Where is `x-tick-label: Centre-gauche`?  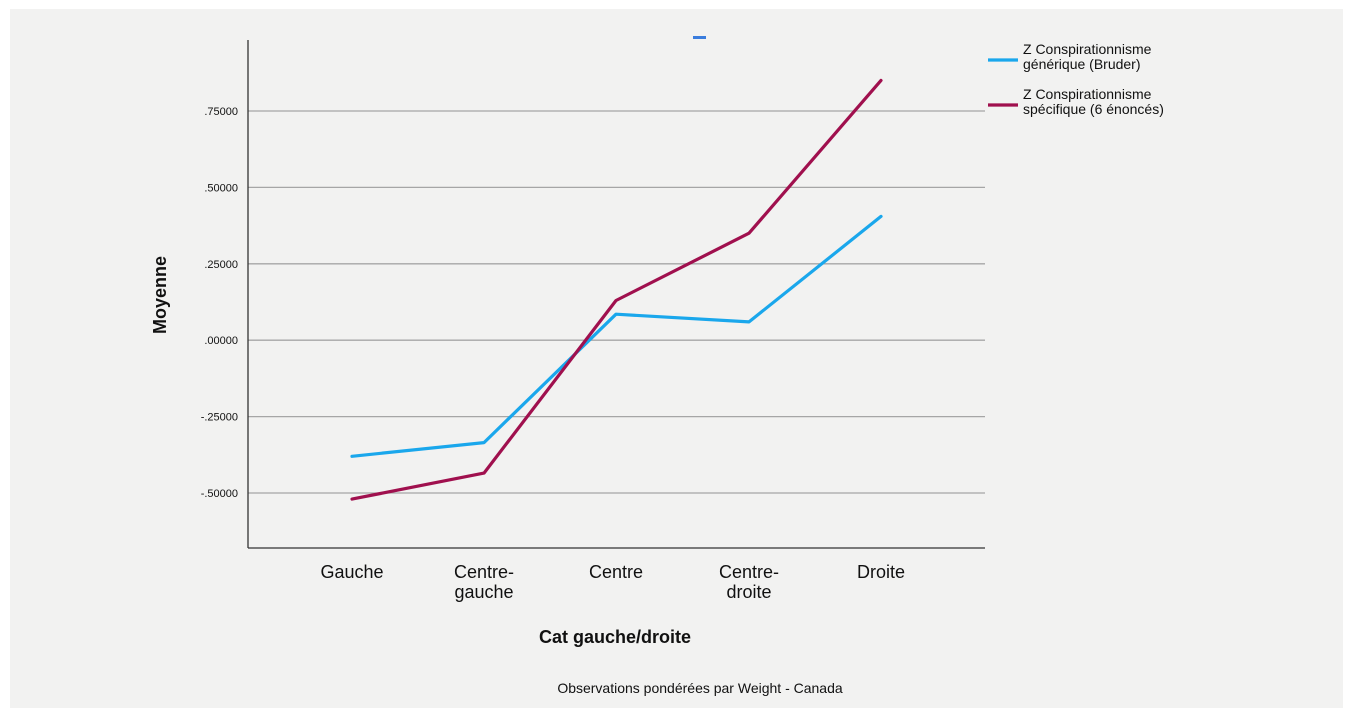 x-tick-label: Centre-gauche is located at coordinates (484, 582).